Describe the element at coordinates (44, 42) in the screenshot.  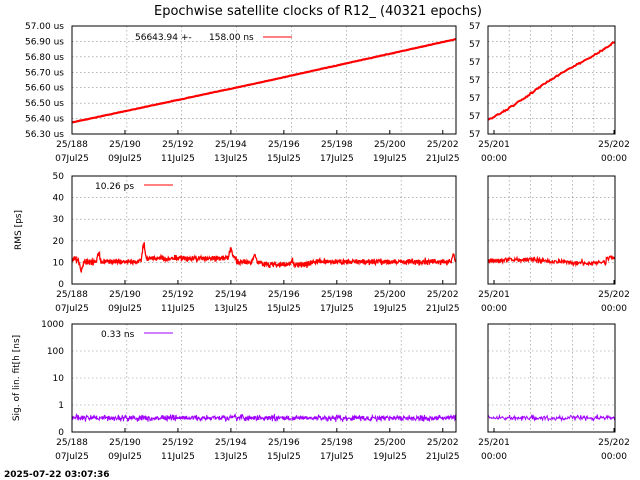
I see `clock-y-axis-tick-label: 56.90 us` at that location.